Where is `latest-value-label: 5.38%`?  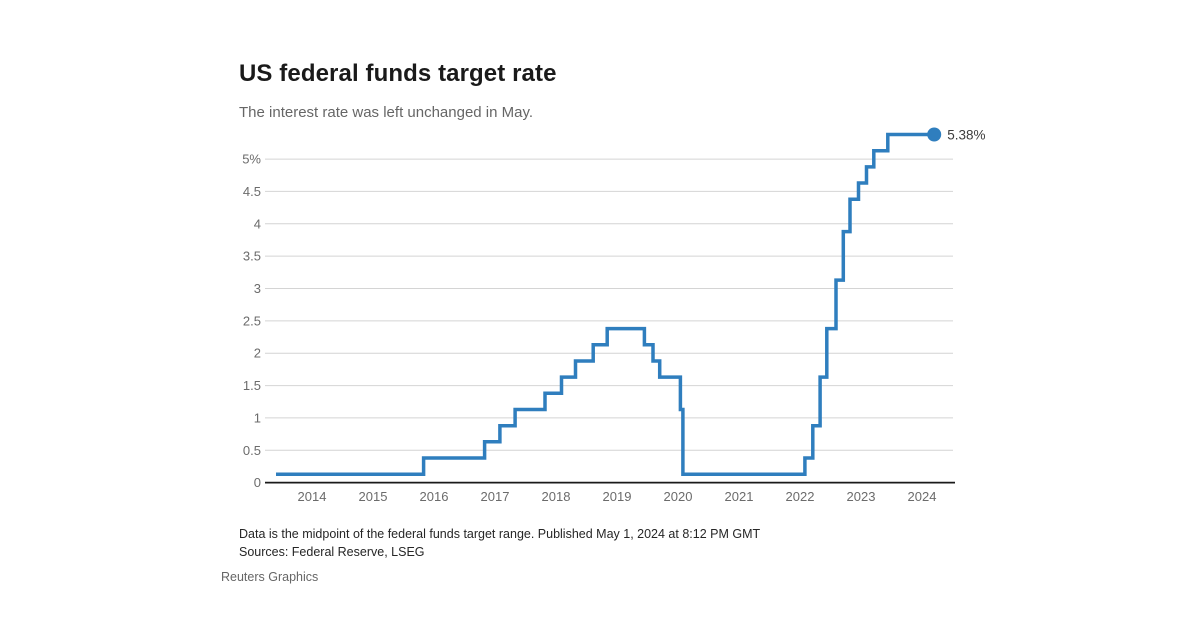
latest-value-label: 5.38% is located at coordinates (966, 135).